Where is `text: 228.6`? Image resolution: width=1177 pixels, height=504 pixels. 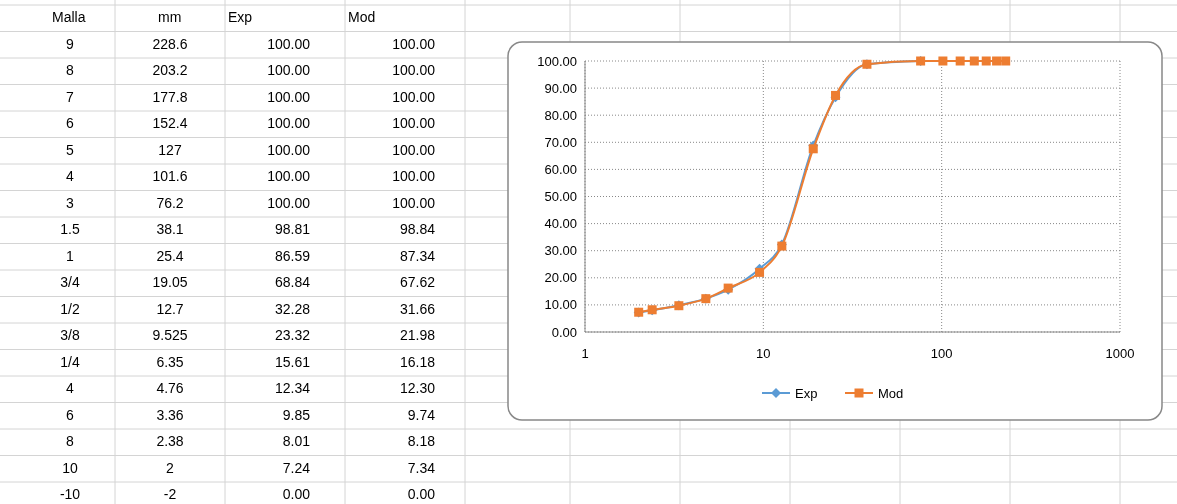
text: 228.6 is located at coordinates (170, 43).